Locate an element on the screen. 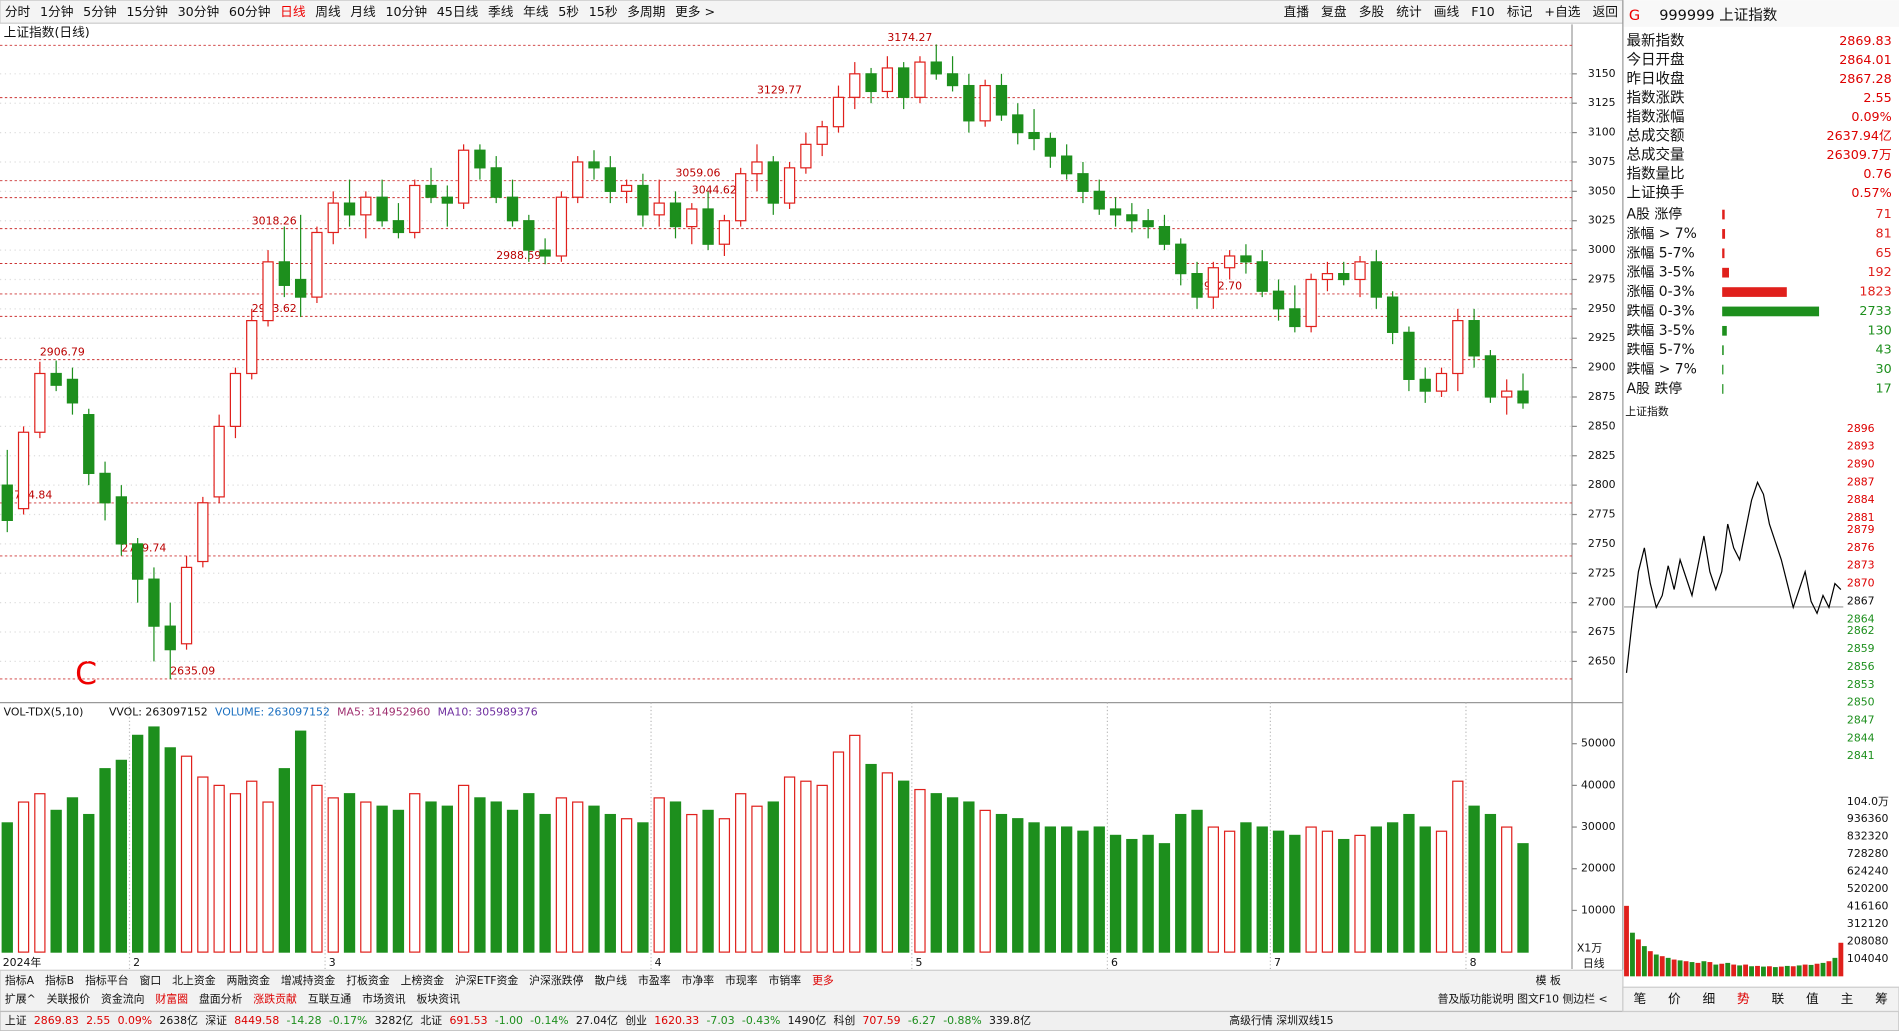 This screenshot has height=1031, width=1899. quote-value: 2864.01 is located at coordinates (1865, 59).